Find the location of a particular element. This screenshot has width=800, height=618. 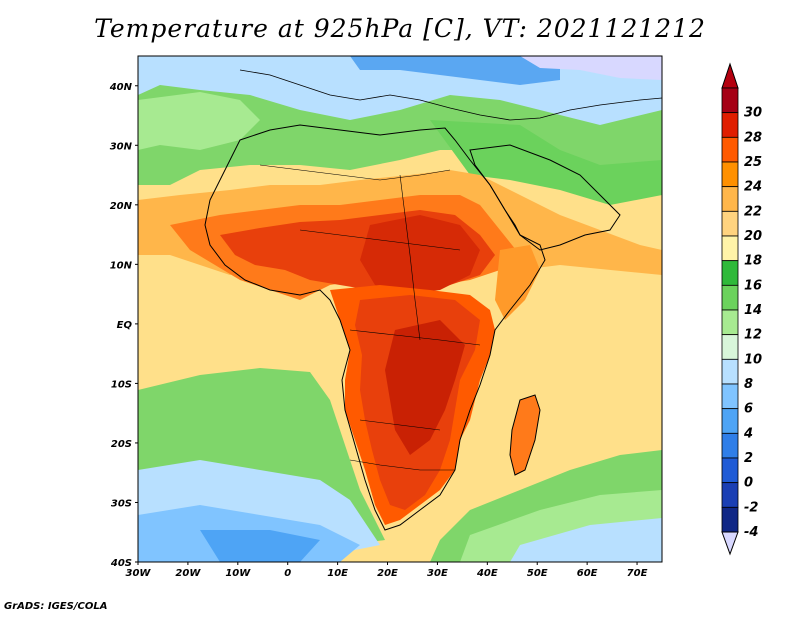

lon-tick-label: 20W is located at coordinates (188, 573).